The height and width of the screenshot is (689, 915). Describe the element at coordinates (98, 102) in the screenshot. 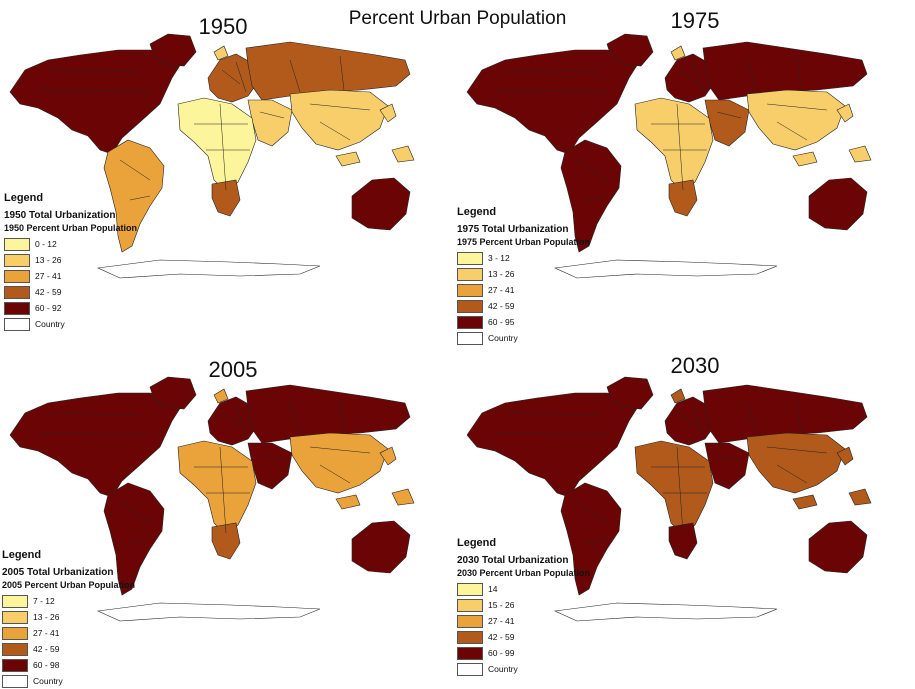

I see `region-north-america` at that location.